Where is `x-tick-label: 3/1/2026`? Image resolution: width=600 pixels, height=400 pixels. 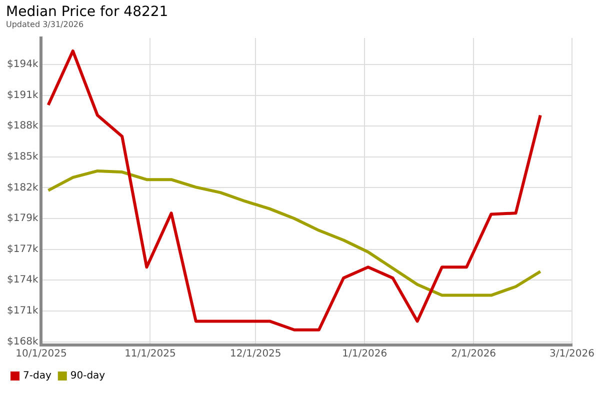
x-tick-label: 3/1/2026 is located at coordinates (572, 354).